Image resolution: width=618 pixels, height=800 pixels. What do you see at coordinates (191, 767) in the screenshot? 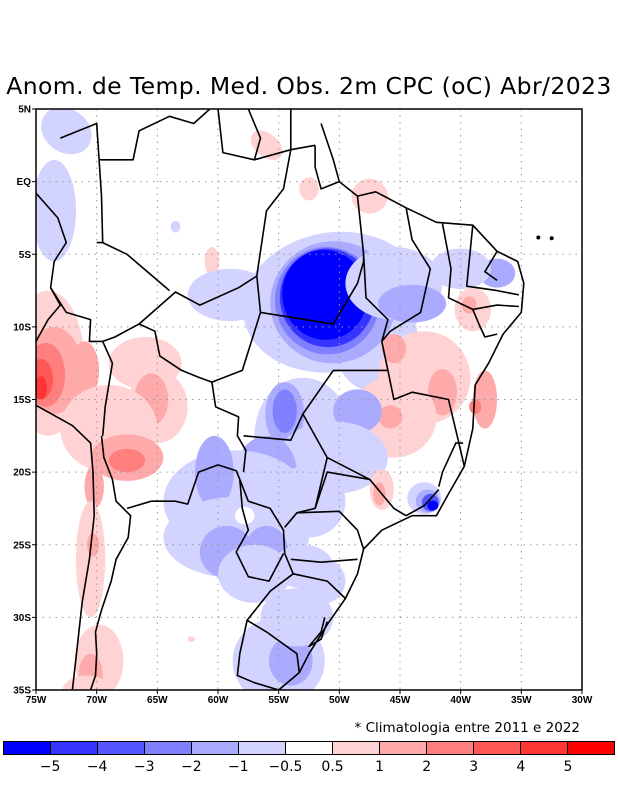
I see `colorbar-label: −2` at bounding box center [191, 767].